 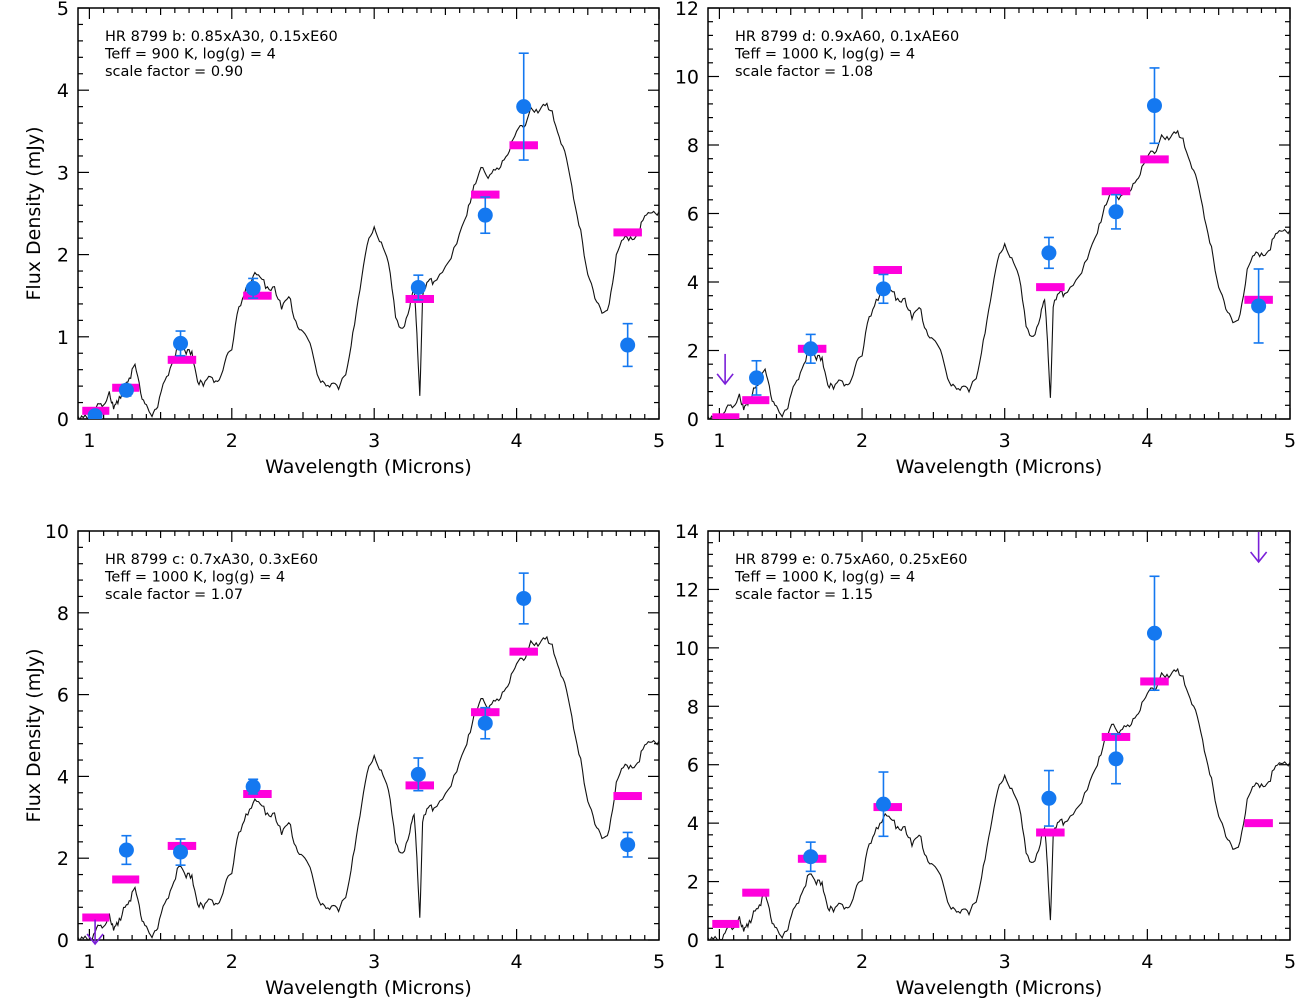 I want to click on annotation-line: Teff = 1000 K, log(g) = 4, so click(x=194, y=578).